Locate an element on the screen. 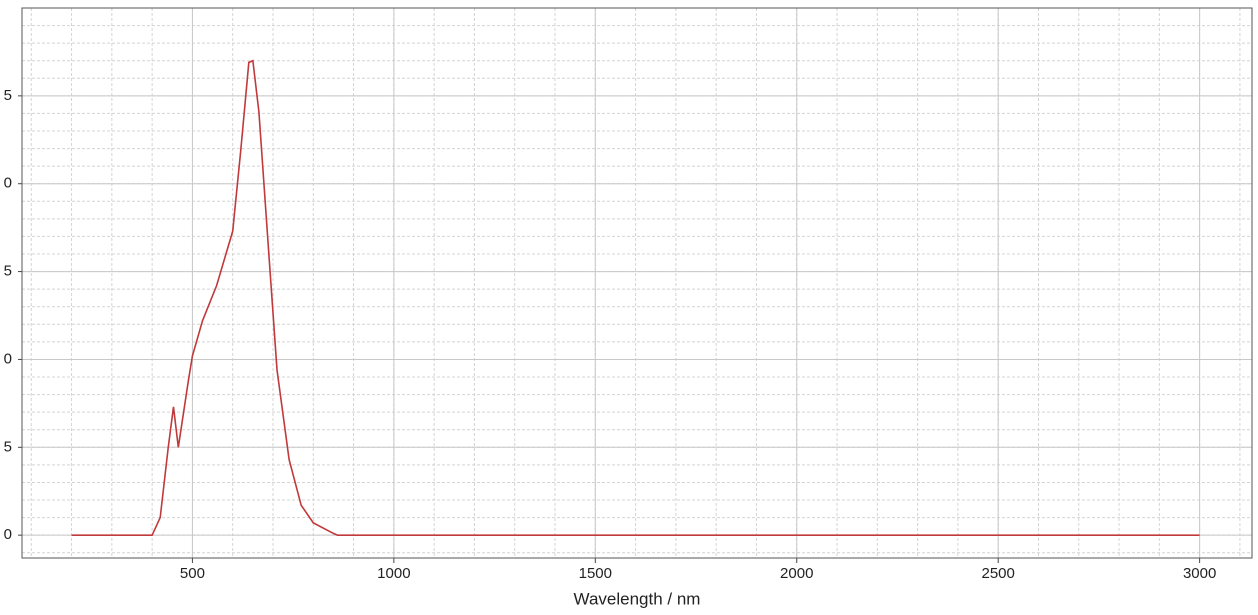  x-tick-label: 1500 is located at coordinates (595, 573).